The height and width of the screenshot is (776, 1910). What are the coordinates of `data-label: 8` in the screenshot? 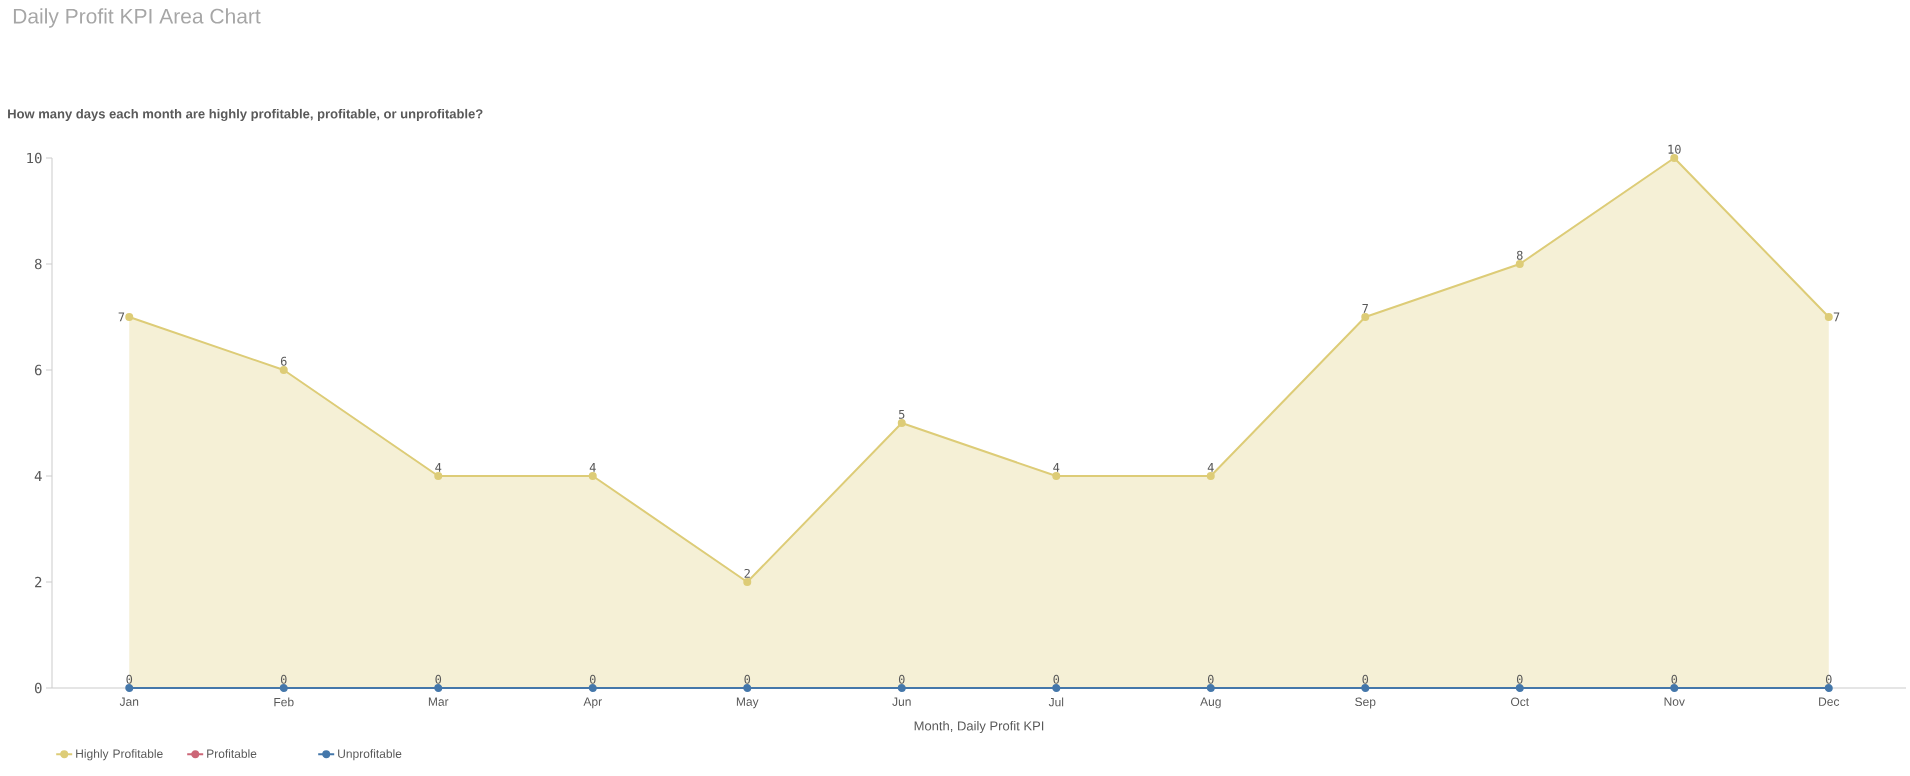 It's located at (1519, 255).